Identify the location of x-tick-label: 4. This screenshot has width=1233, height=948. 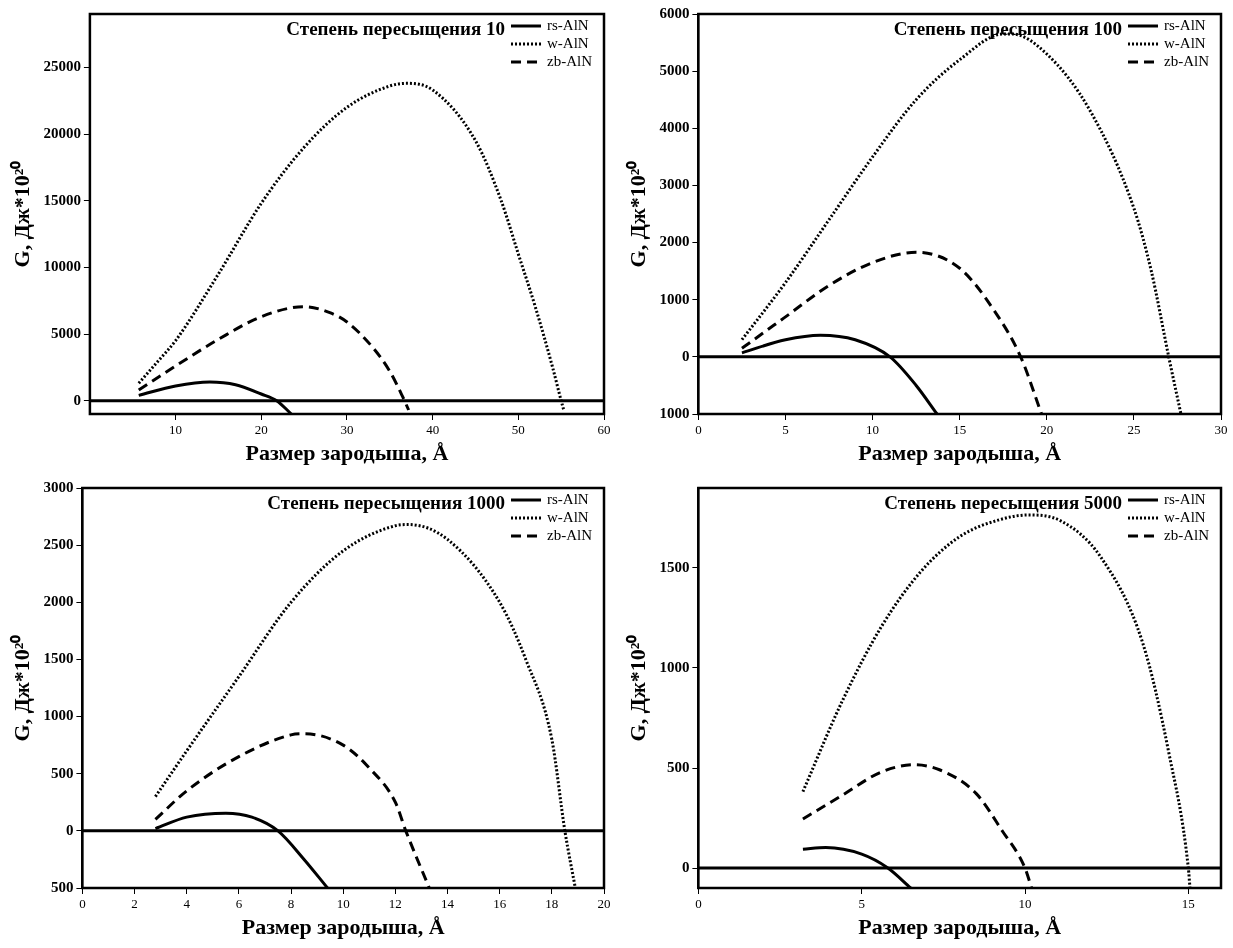
(187, 904).